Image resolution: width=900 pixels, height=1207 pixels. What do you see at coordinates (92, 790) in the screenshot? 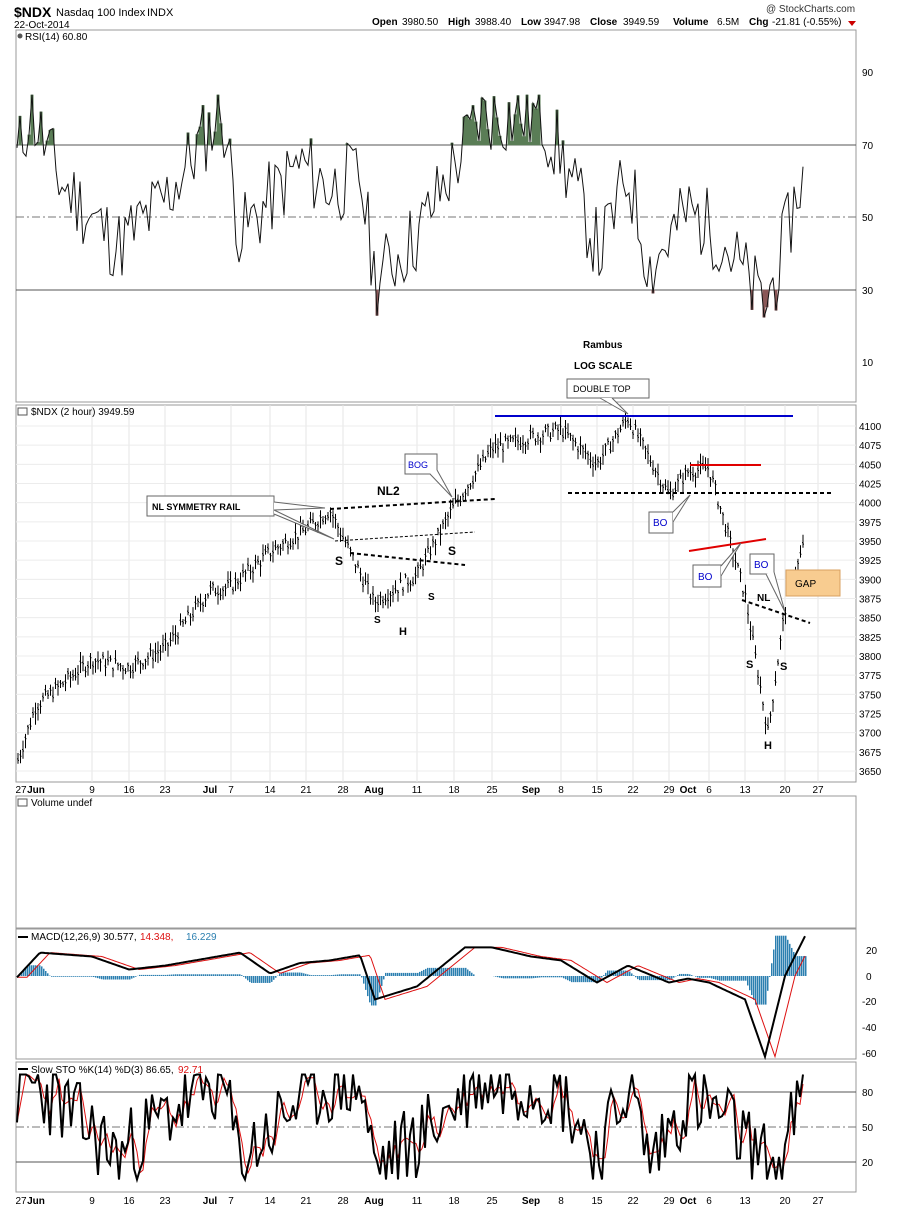
I see `x-tick-label: 9` at bounding box center [92, 790].